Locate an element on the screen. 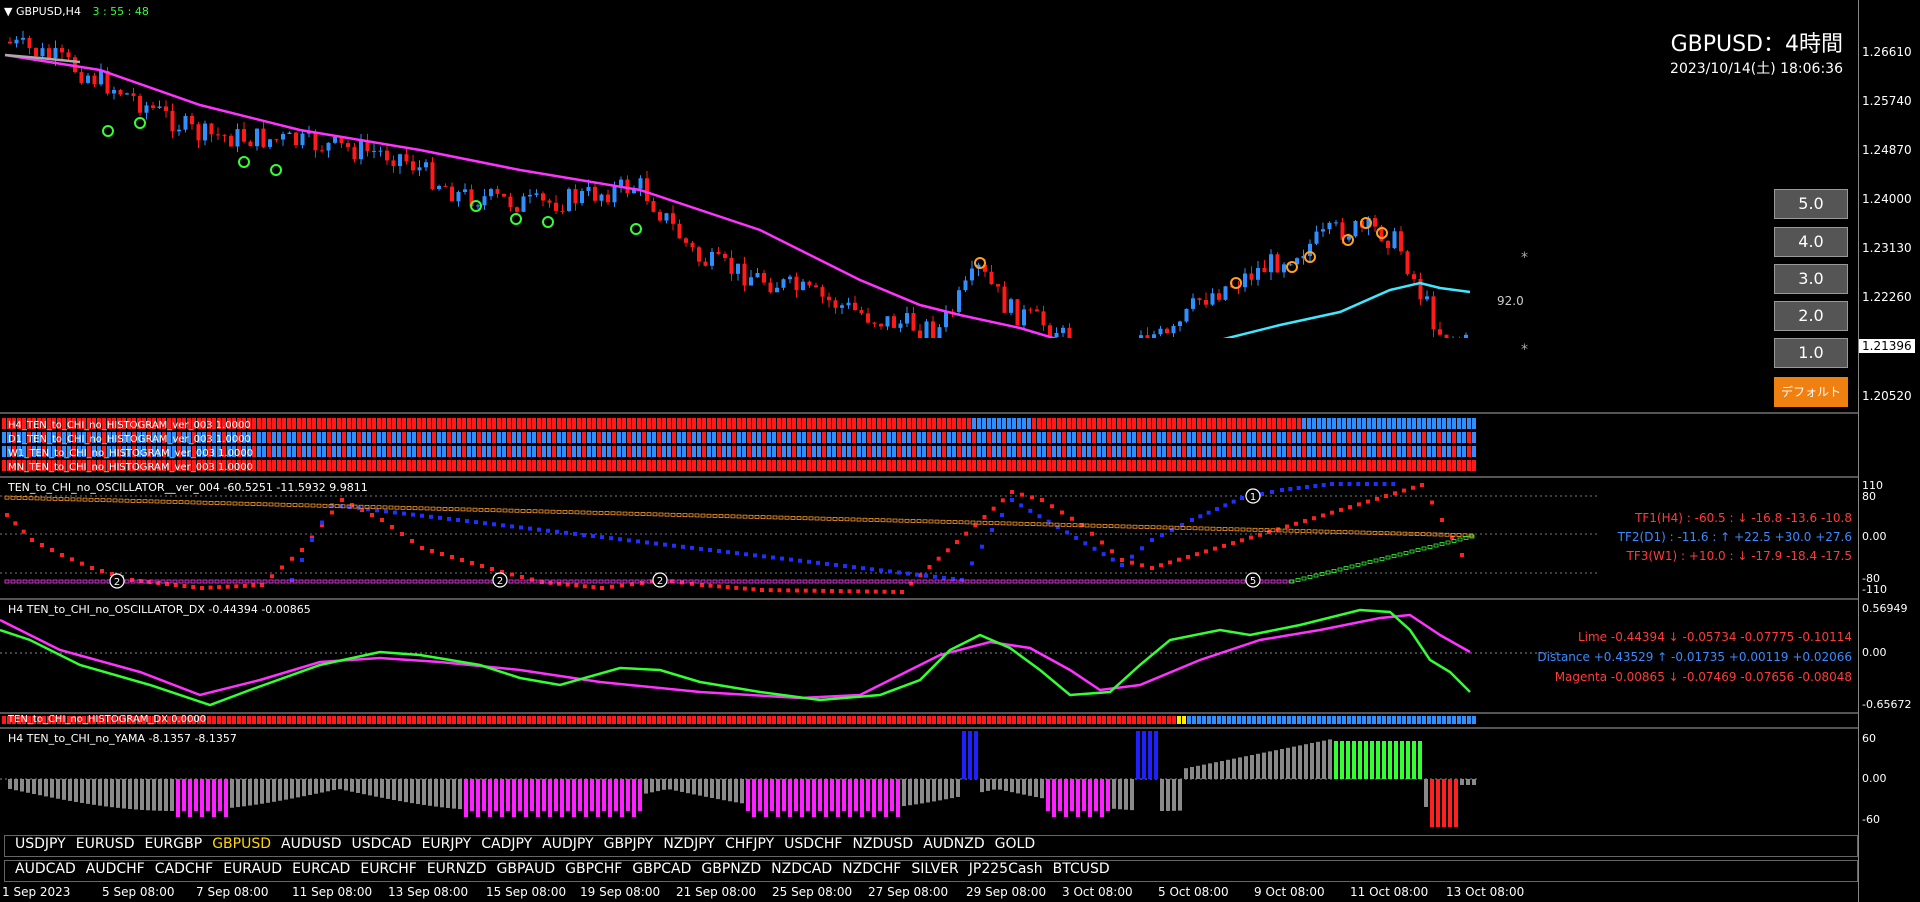  symbol-button-usdchf: USDCHF is located at coordinates (813, 844).